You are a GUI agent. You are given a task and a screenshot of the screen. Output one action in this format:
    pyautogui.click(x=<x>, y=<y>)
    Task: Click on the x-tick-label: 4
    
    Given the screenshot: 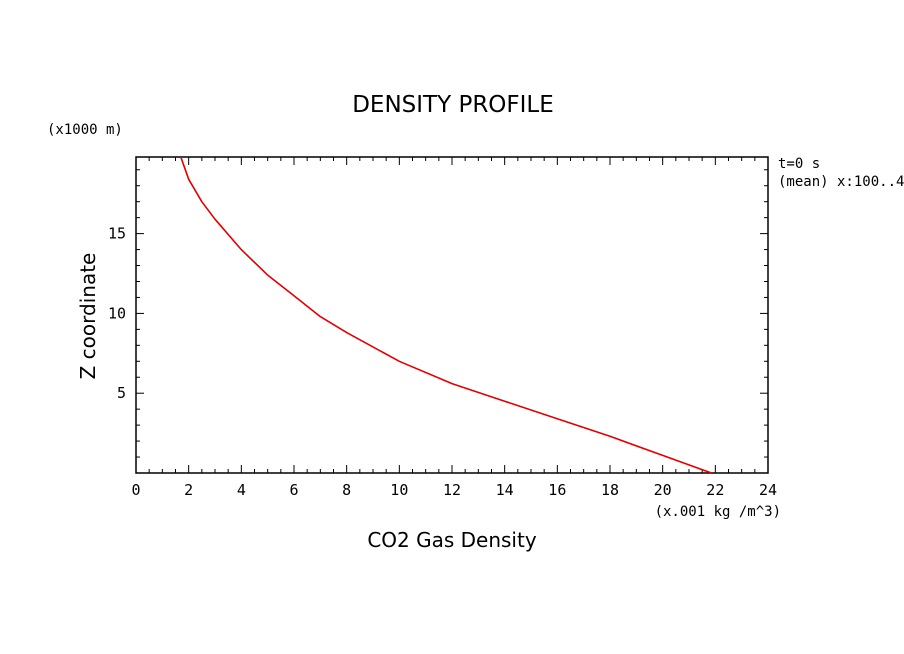 What is the action you would take?
    pyautogui.click(x=241, y=490)
    